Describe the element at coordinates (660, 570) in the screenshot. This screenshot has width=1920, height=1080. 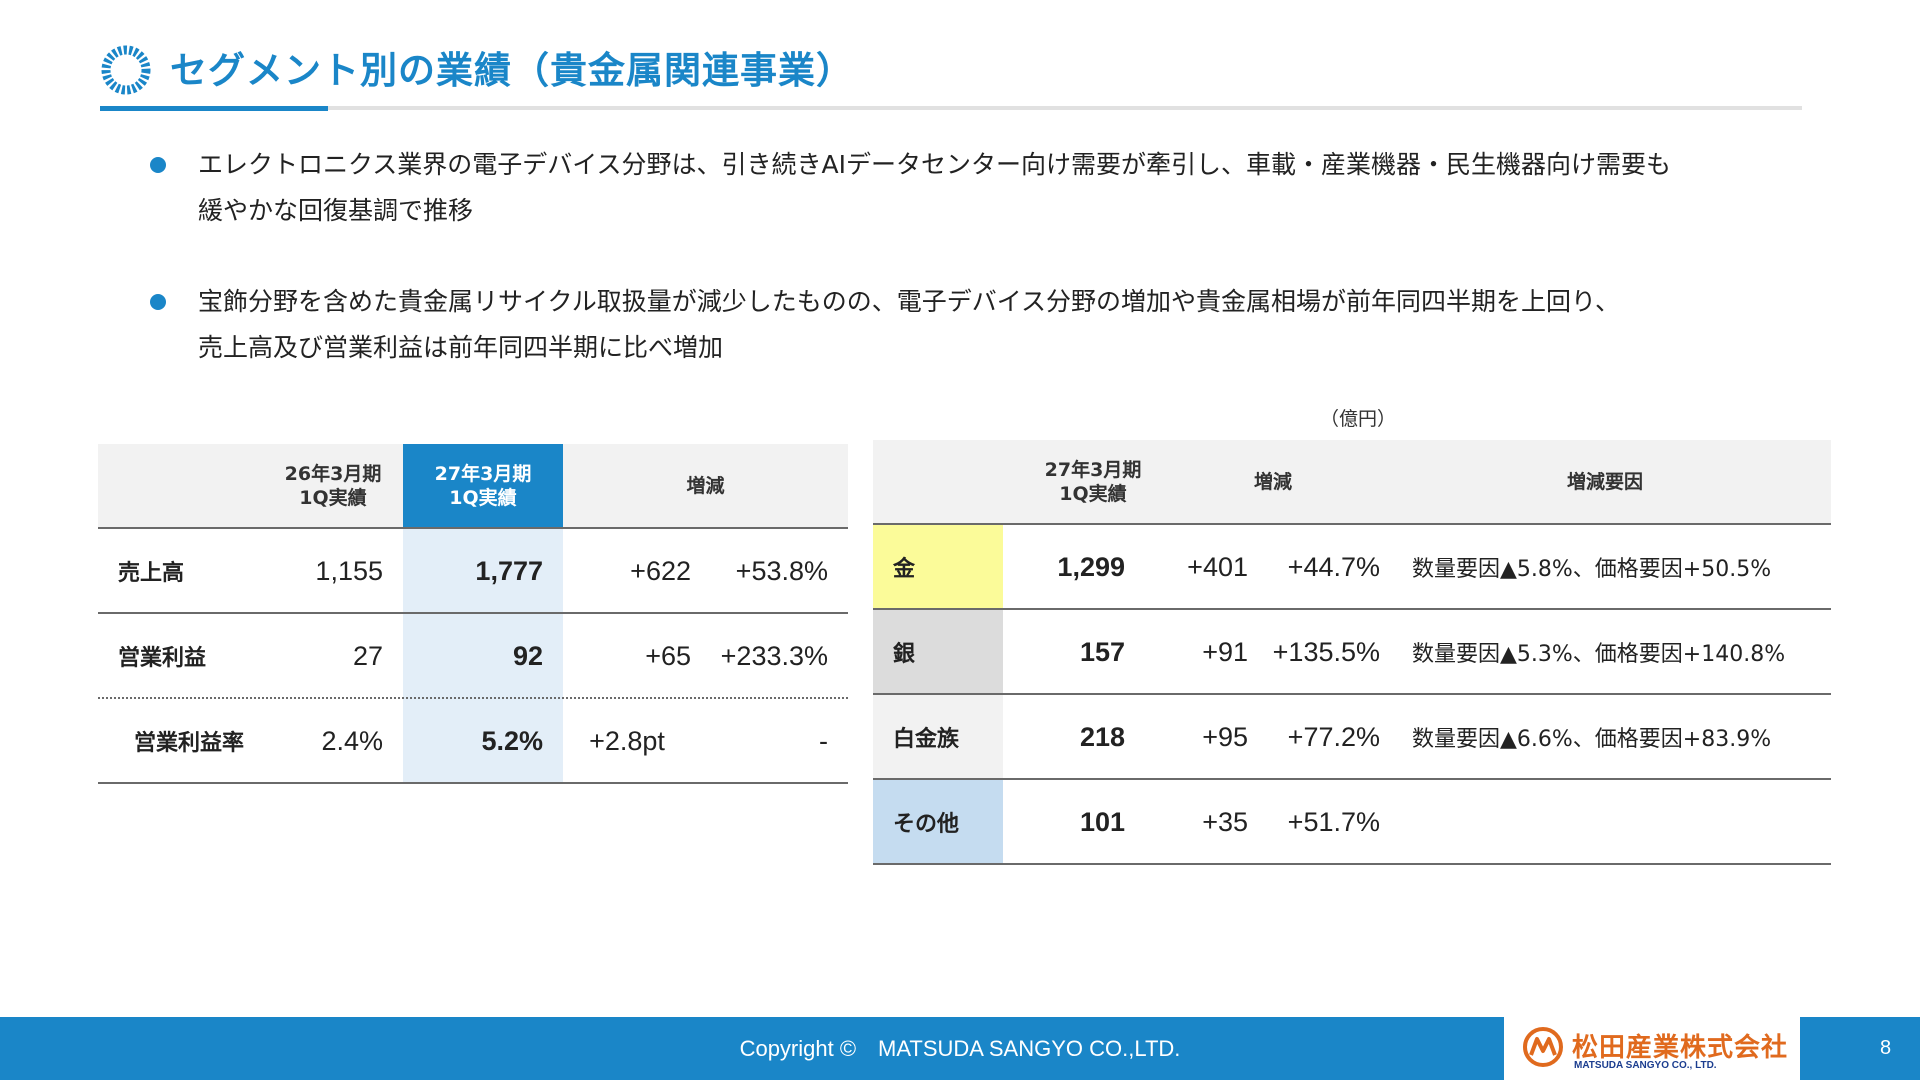
I see `sales-diff: +622` at that location.